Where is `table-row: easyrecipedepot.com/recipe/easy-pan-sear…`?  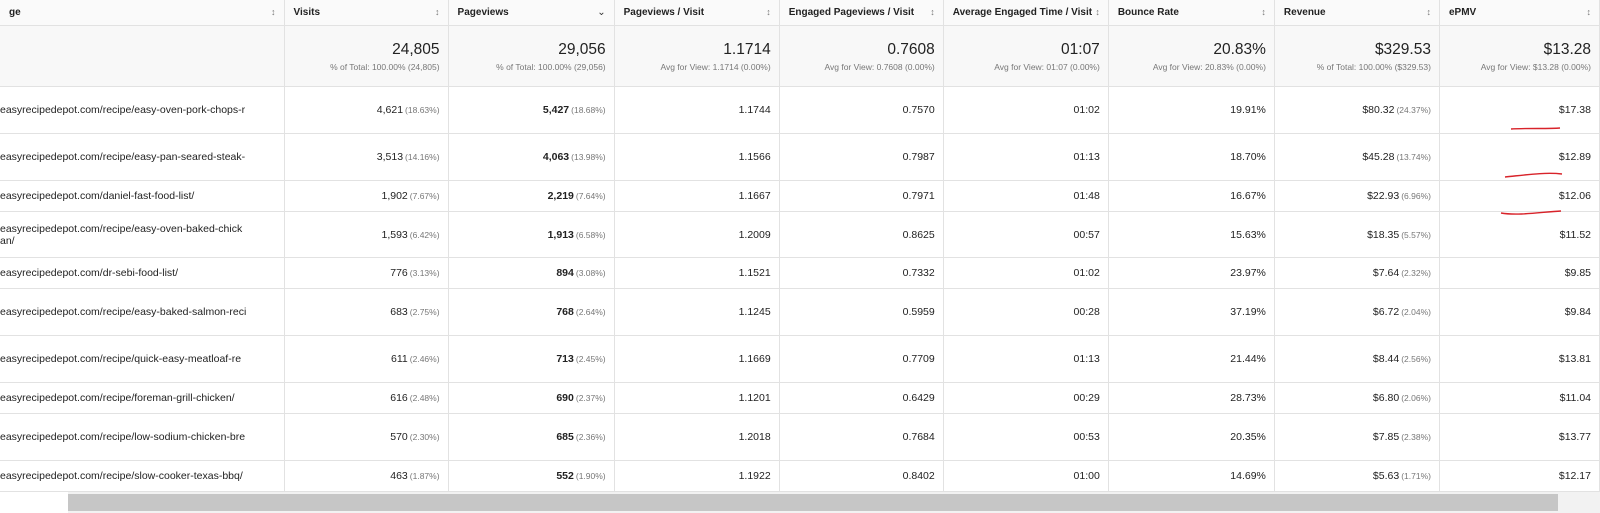 table-row: easyrecipedepot.com/recipe/easy-pan-sear… is located at coordinates (800, 157).